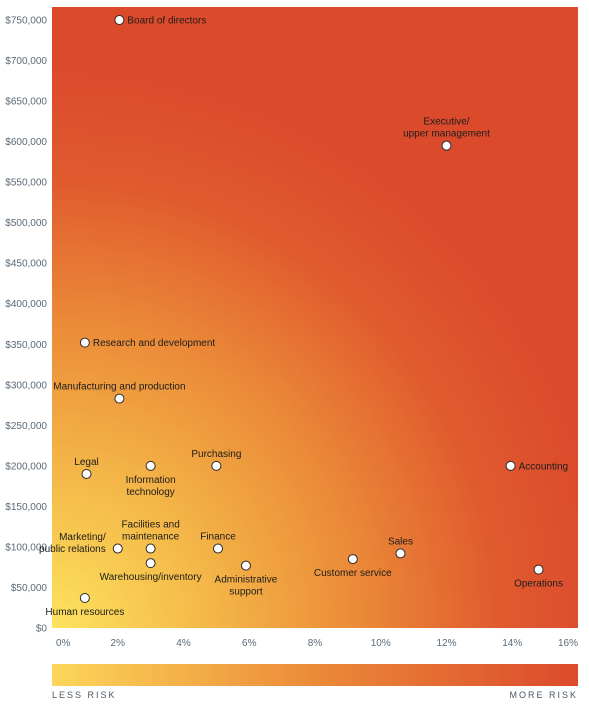 Image resolution: width=589 pixels, height=711 pixels. Describe the element at coordinates (42, 629) in the screenshot. I see `y-tick-label: $0` at that location.